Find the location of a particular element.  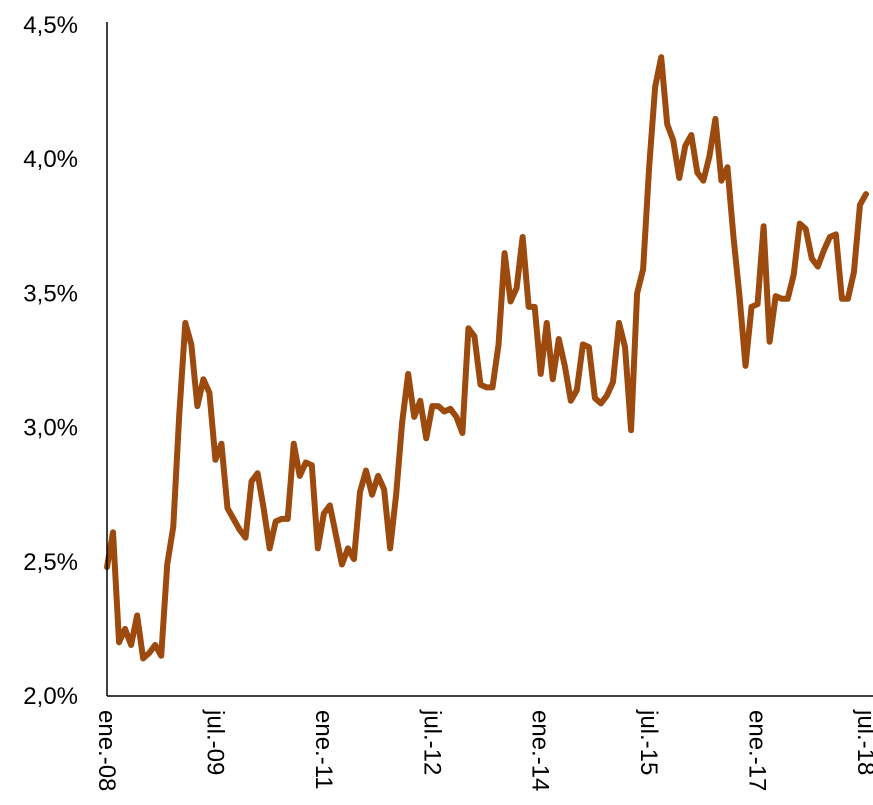

y-tick-label: 4,5% is located at coordinates (50, 25).